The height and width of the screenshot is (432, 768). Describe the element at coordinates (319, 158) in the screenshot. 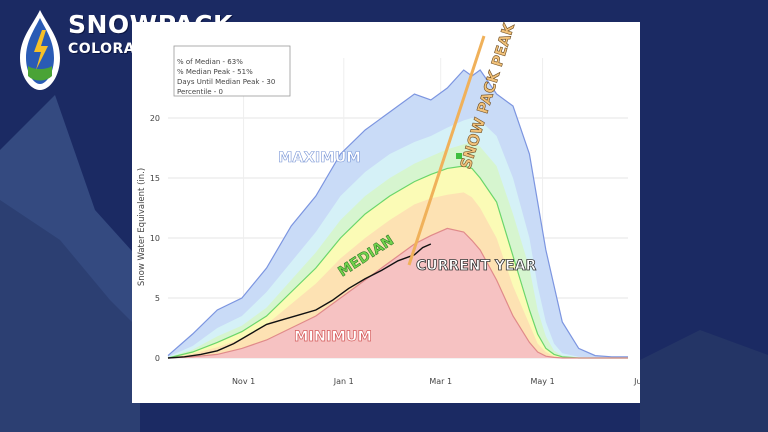

I see `maximum-label: MAXIMUM` at that location.